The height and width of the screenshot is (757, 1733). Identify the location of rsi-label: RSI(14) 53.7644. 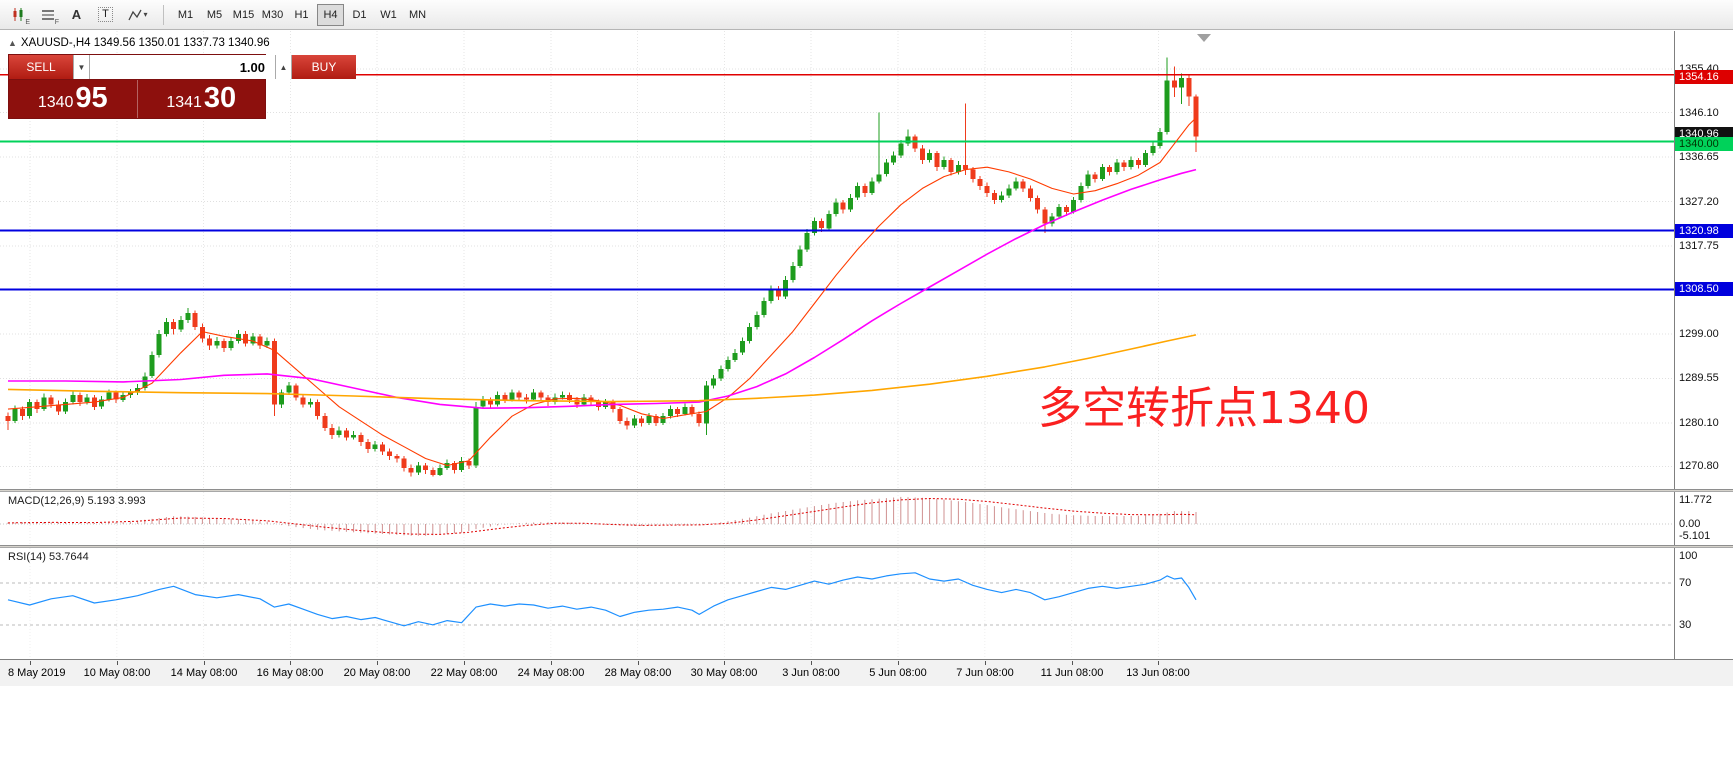
(48, 557).